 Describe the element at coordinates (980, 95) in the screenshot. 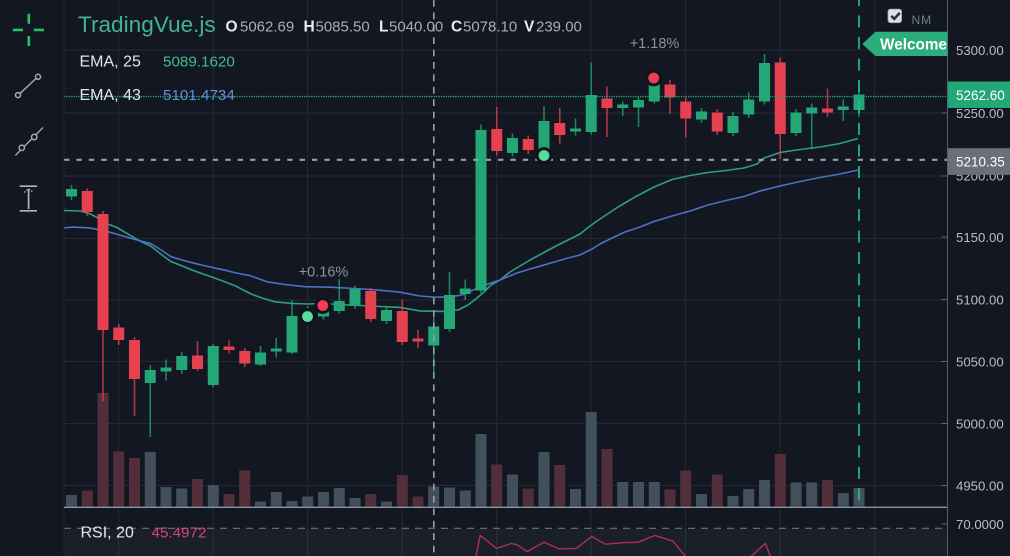

I see `svg-text: 5262.60` at that location.